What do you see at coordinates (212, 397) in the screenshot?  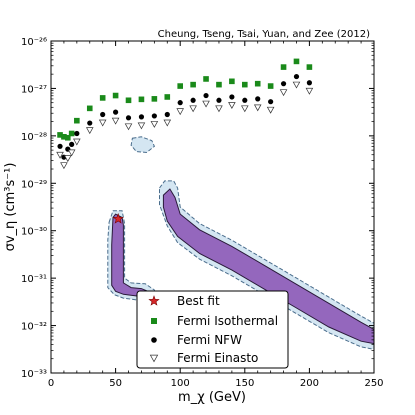 I see `x-axis-title: m_χ (GeV)` at bounding box center [212, 397].